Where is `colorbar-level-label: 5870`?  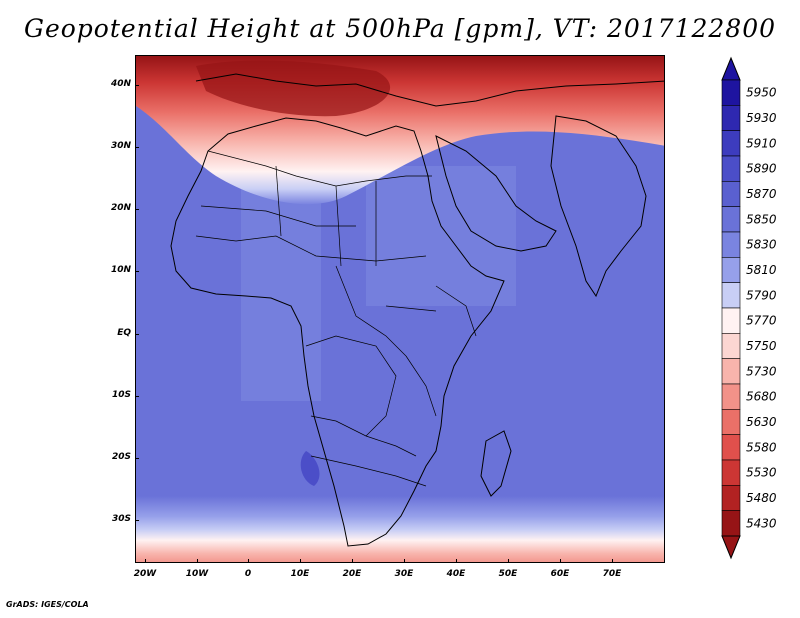 colorbar-level-label: 5870 is located at coordinates (761, 194).